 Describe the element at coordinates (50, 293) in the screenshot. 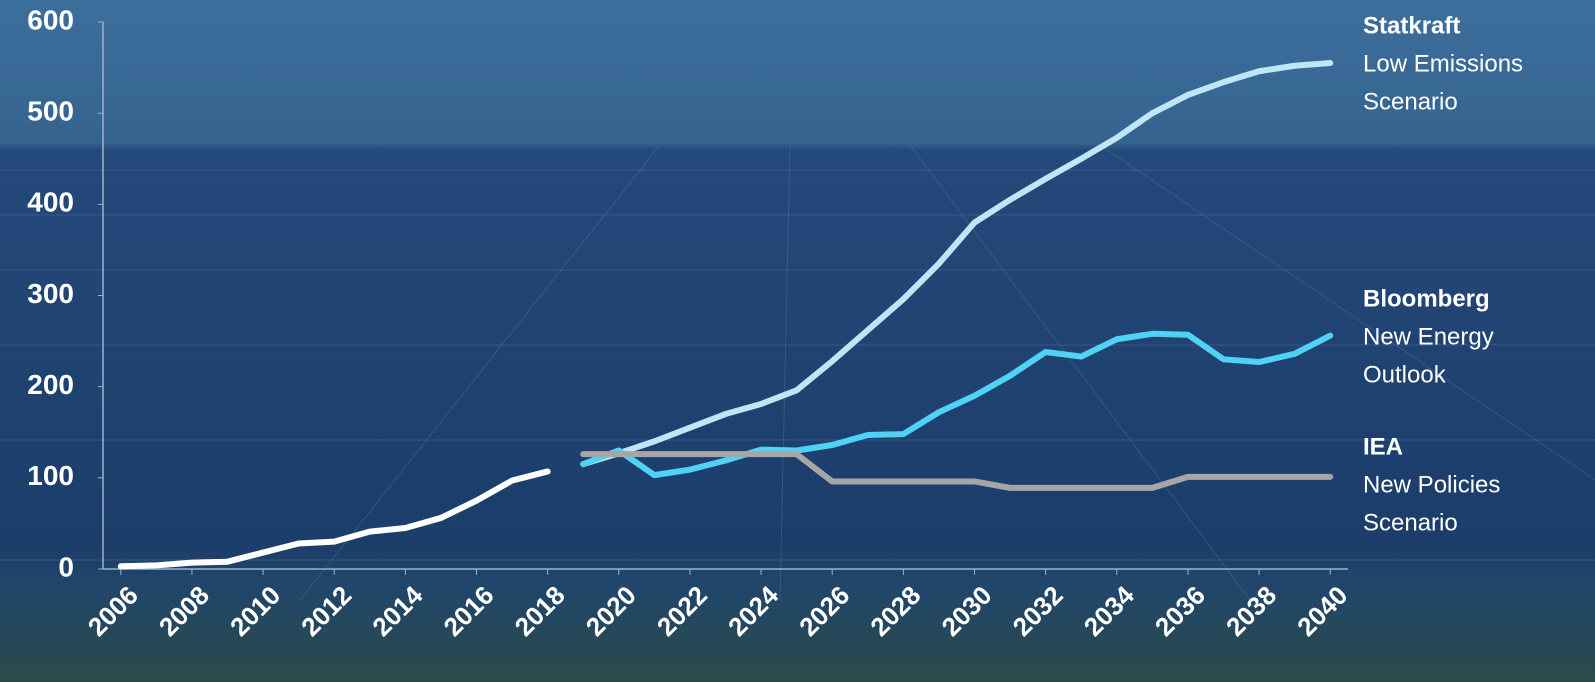

I see `y-tick-label: 300` at that location.